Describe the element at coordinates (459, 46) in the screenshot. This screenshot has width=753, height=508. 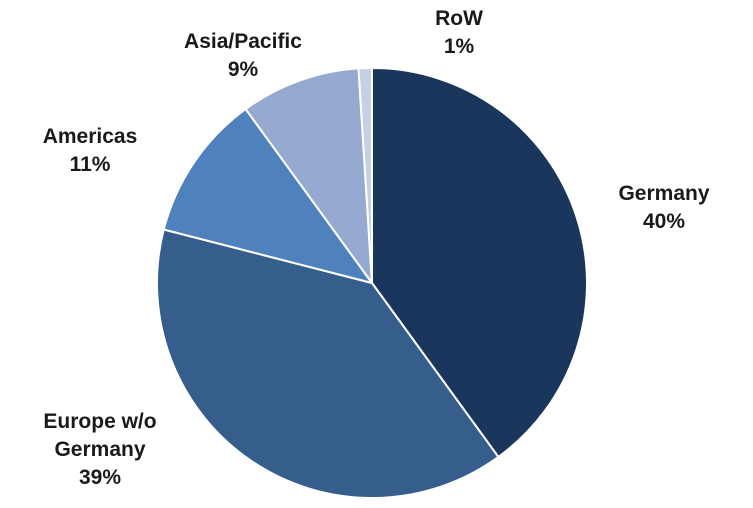
I see `slice-percent-label: 1%` at that location.